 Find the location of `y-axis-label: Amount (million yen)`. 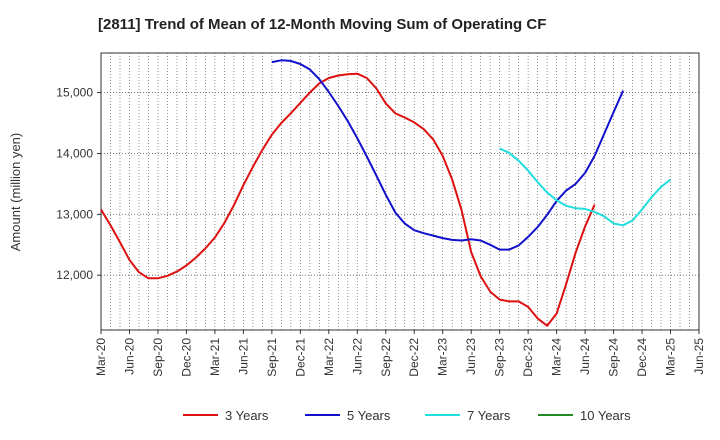

y-axis-label: Amount (million yen) is located at coordinates (15, 192).